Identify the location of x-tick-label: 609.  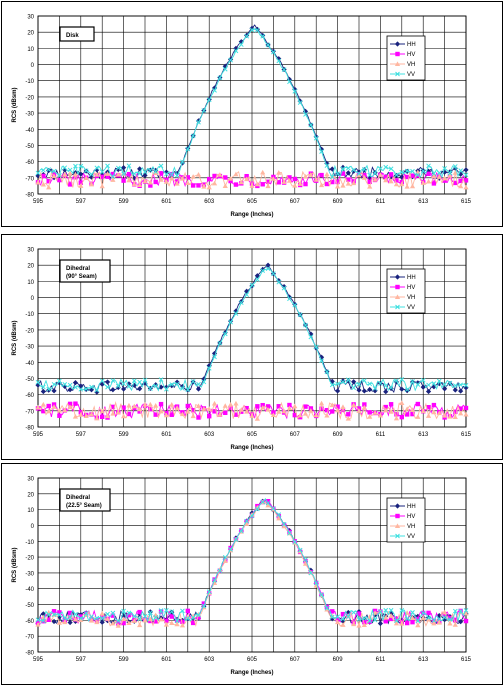
(338, 202).